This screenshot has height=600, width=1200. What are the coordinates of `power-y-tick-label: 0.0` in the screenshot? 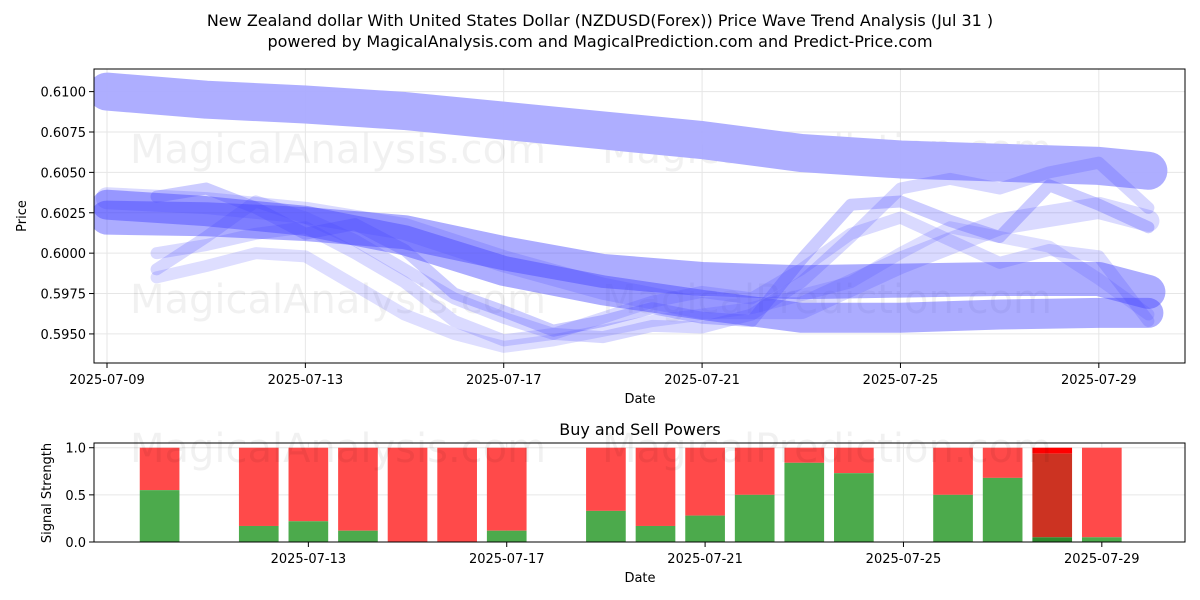 It's located at (75, 543).